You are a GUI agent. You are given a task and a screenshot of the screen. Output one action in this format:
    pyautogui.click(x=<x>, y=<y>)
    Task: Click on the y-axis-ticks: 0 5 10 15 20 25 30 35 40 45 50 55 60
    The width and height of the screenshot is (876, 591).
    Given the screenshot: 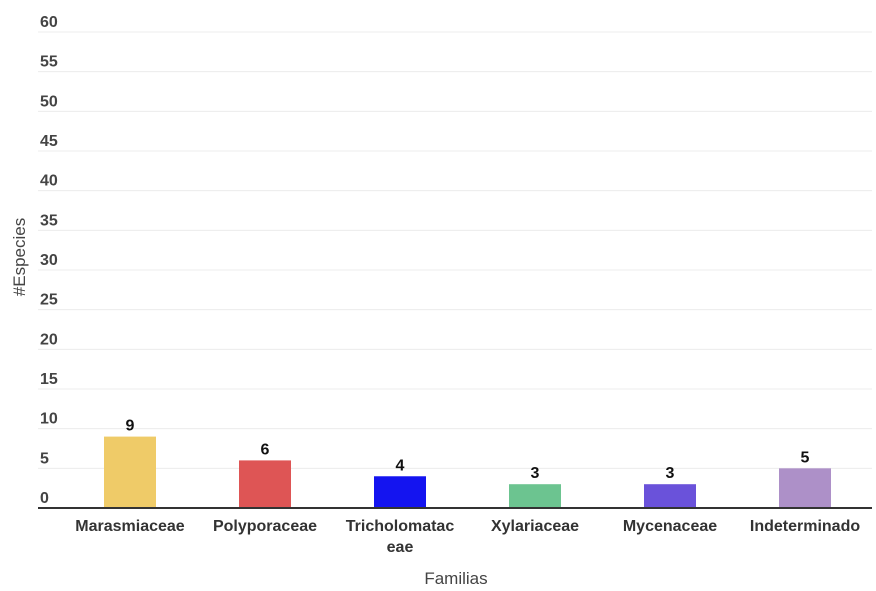 What is the action you would take?
    pyautogui.click(x=49, y=260)
    